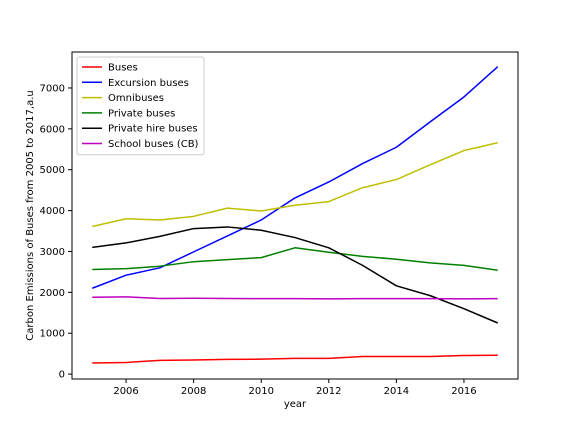 The width and height of the screenshot is (576, 432). I want to click on legend-entry: School buses (CB), so click(153, 144).